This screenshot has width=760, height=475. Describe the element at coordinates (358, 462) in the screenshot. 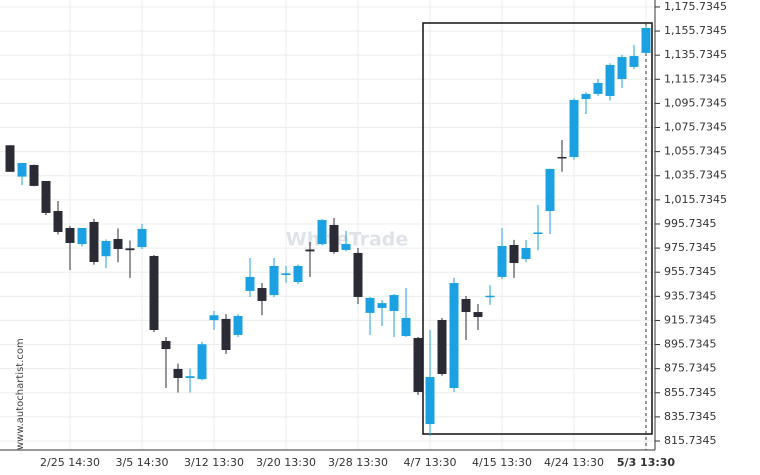

I see `x-tick-label: 3/28 13:30` at that location.